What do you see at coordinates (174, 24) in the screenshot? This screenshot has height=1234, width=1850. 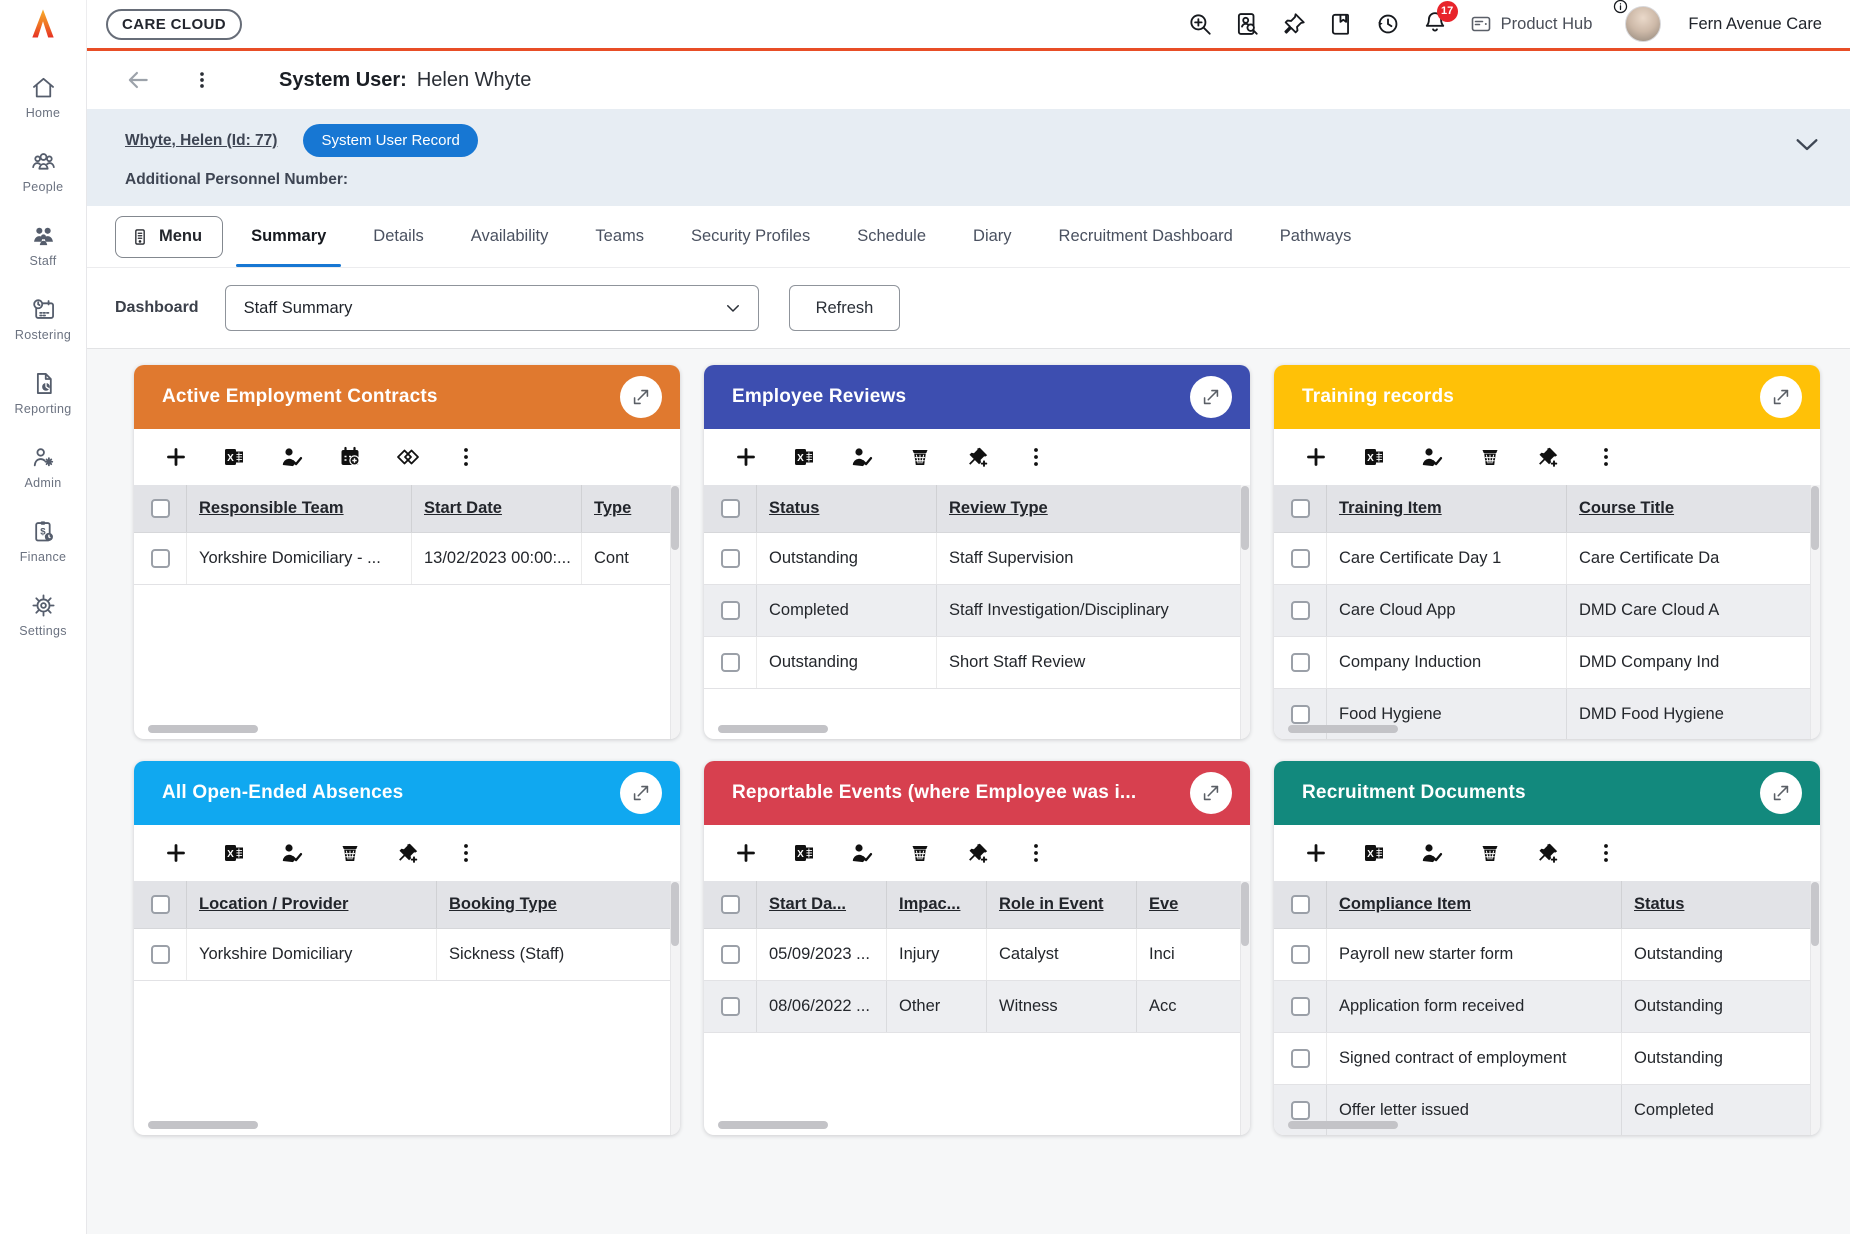 I see `brand-pill: CARE CLOUD` at bounding box center [174, 24].